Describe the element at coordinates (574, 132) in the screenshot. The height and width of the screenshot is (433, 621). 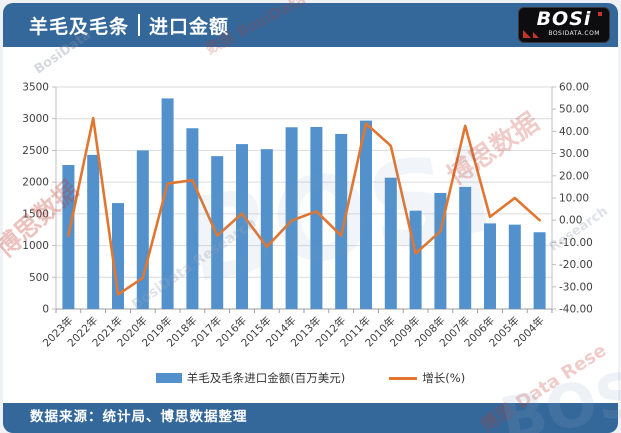
I see `right-axis-tick-label: 40.00` at that location.